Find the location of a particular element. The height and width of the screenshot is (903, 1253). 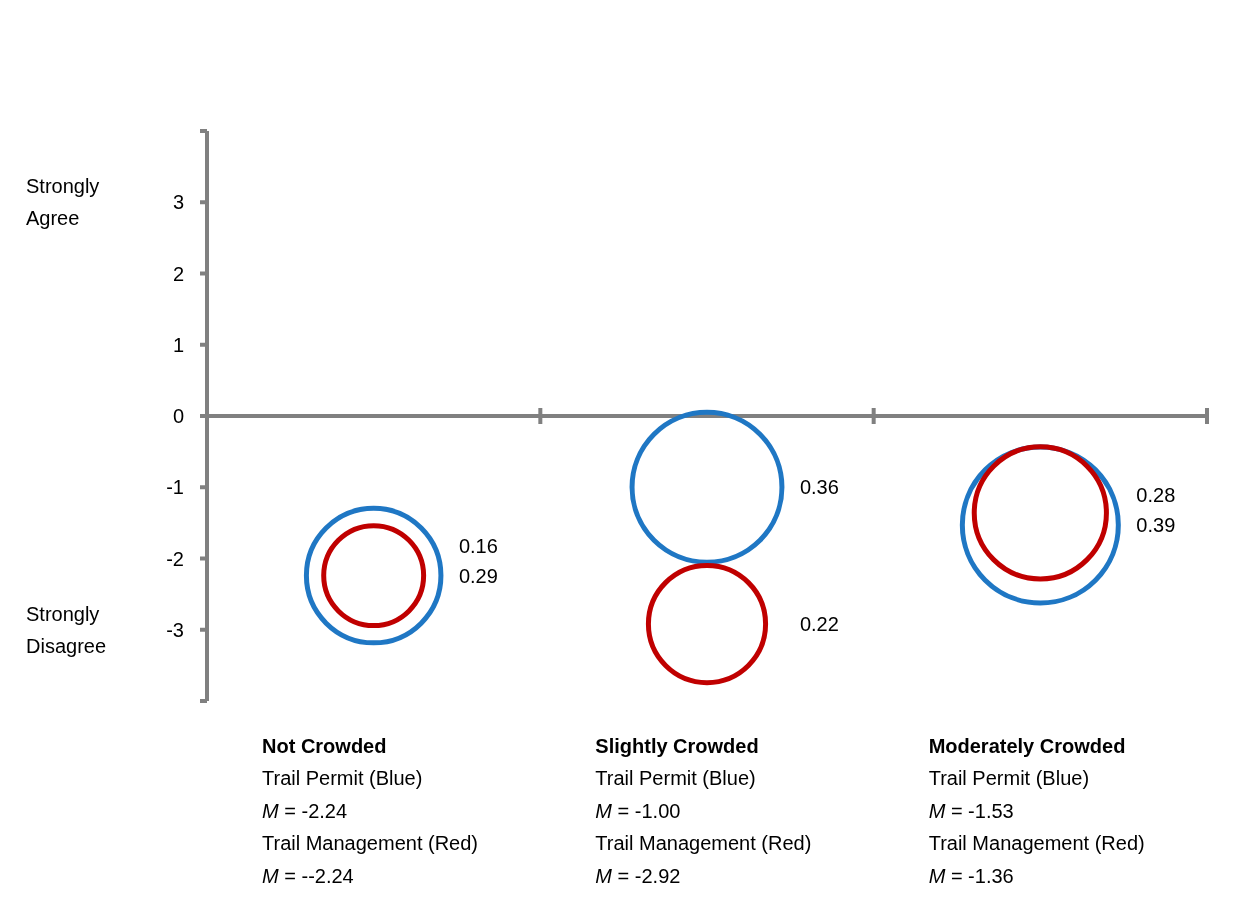

text: M = -1.00 is located at coordinates (638, 810).